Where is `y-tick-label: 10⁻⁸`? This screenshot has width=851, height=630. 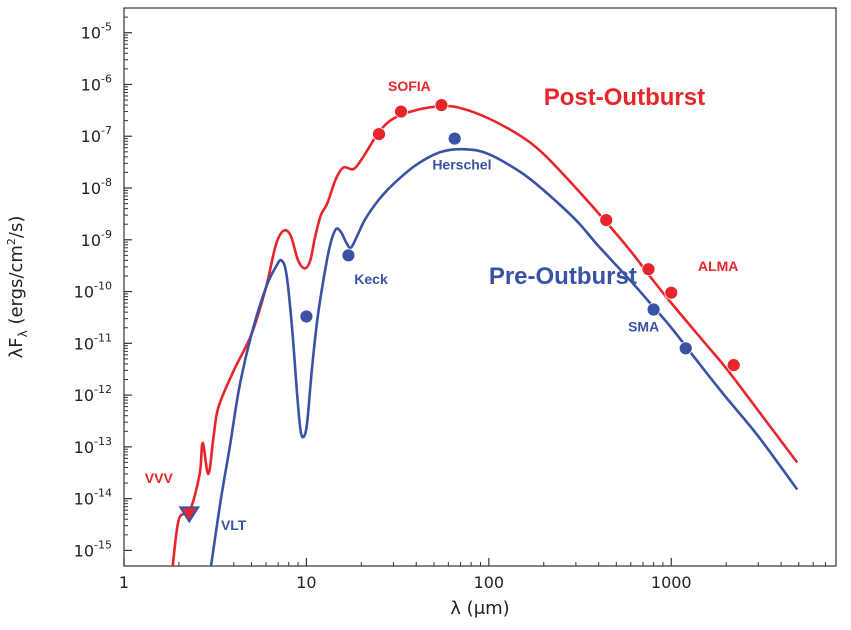 y-tick-label: 10⁻⁸ is located at coordinates (96, 187).